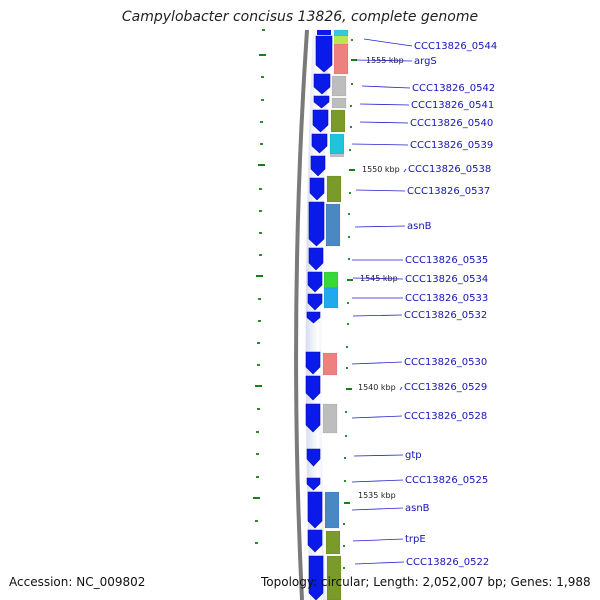 The image size is (600, 600). Describe the element at coordinates (415, 539) in the screenshot. I see `gene-label: trpE` at that location.